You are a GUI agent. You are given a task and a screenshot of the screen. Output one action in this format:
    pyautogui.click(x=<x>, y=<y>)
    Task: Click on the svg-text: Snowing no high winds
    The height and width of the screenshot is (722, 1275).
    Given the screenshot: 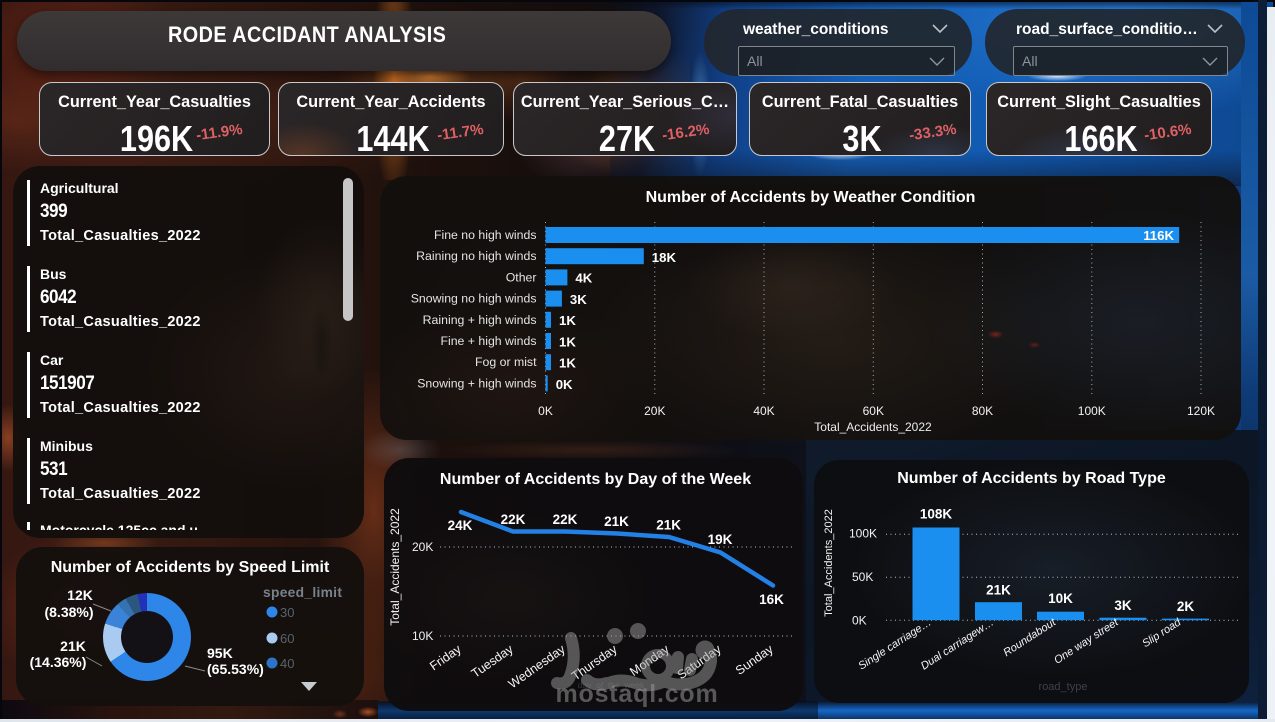 What is the action you would take?
    pyautogui.click(x=474, y=299)
    